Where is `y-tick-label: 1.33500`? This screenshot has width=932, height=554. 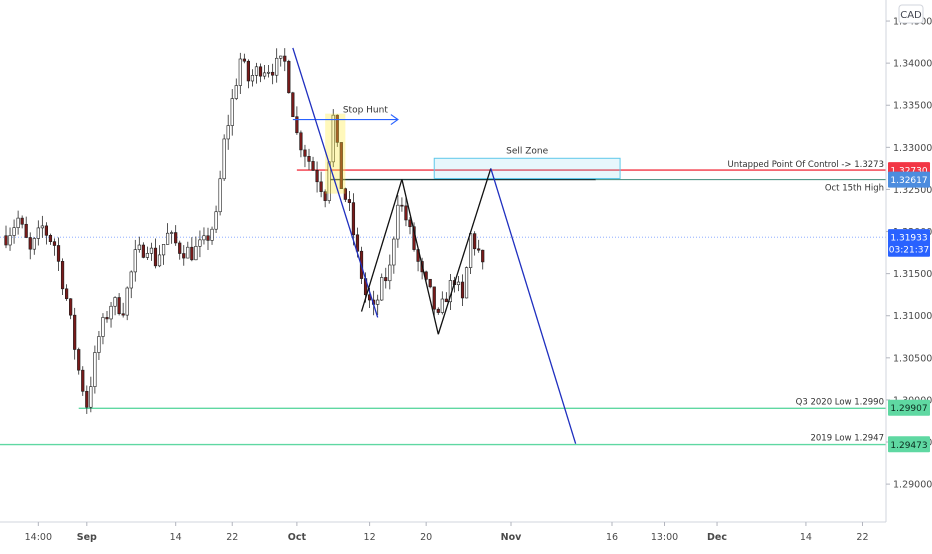 y-tick-label: 1.33500 is located at coordinates (912, 106).